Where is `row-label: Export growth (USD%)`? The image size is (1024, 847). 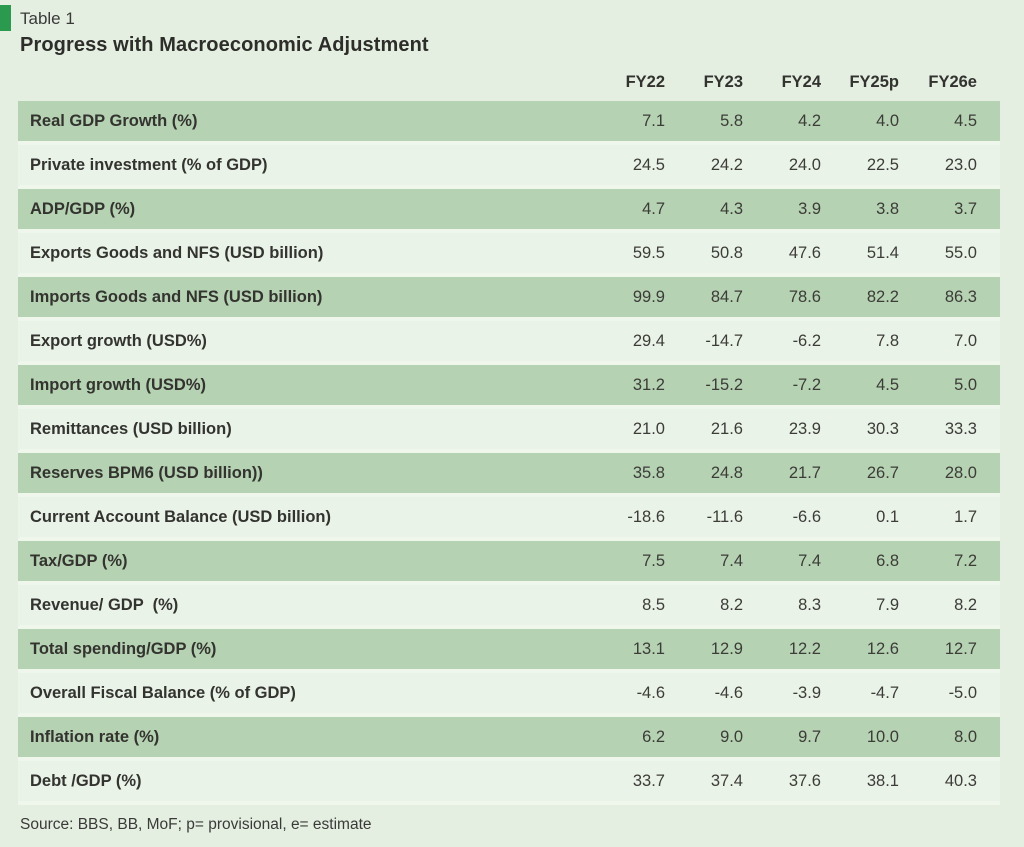
row-label: Export growth (USD%) is located at coordinates (118, 340).